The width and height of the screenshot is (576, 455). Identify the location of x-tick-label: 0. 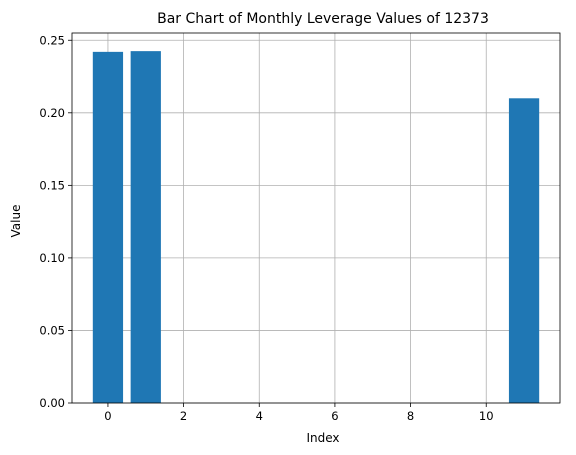
(107, 416).